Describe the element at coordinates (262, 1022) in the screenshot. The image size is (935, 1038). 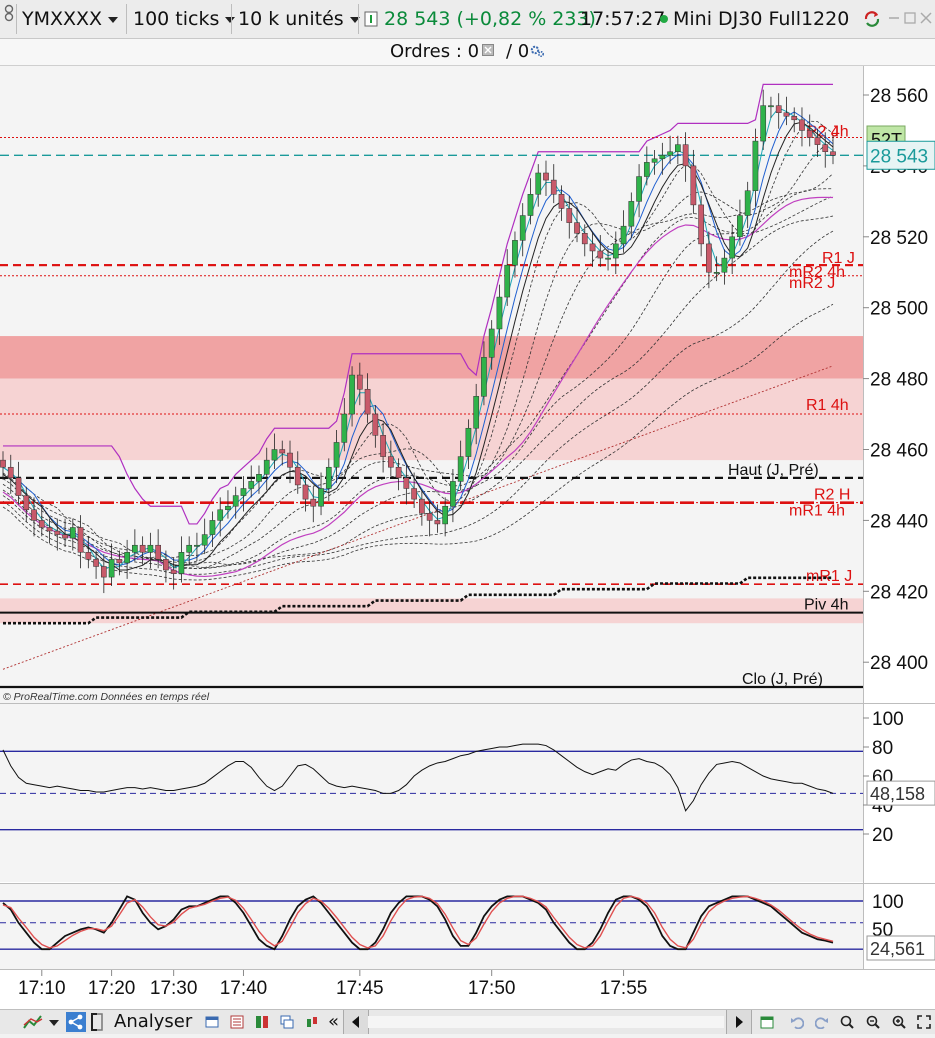
I see `orders-icon` at that location.